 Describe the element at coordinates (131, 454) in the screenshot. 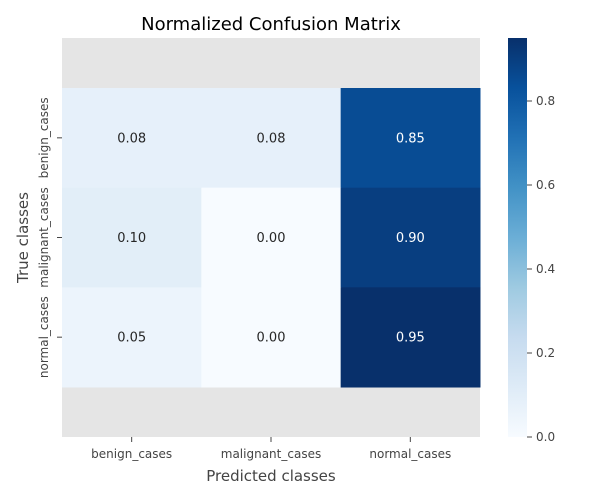

I see `x-tick-label: benign_cases` at that location.